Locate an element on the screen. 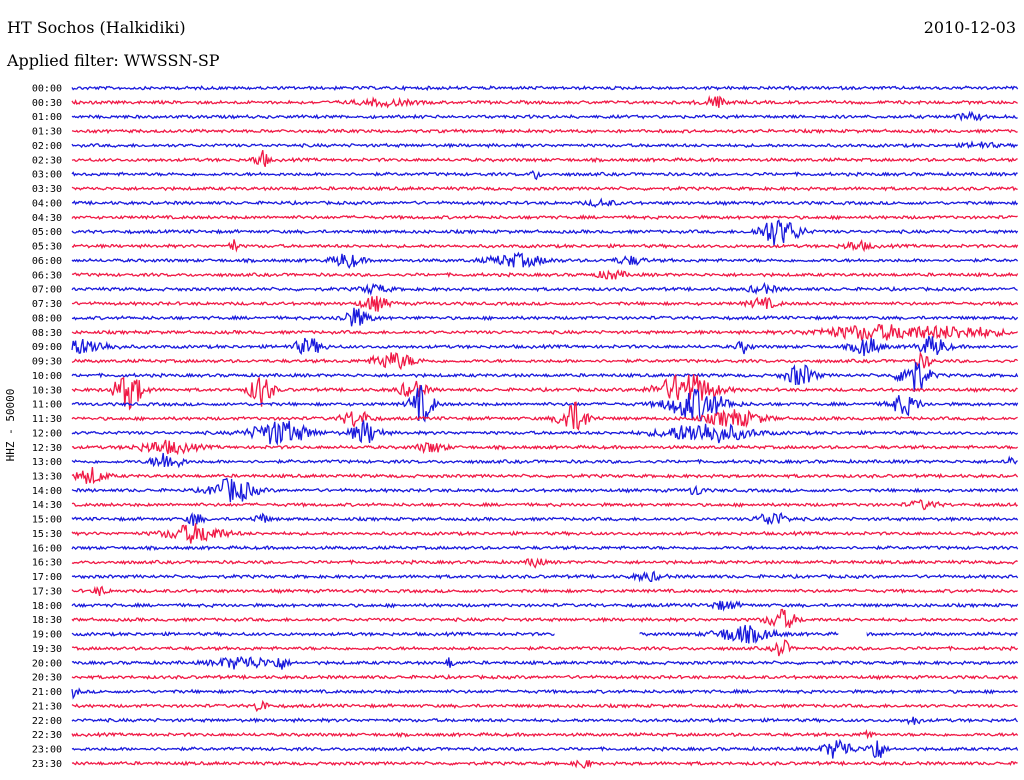  time-tick-label: 08:30 is located at coordinates (47, 333).